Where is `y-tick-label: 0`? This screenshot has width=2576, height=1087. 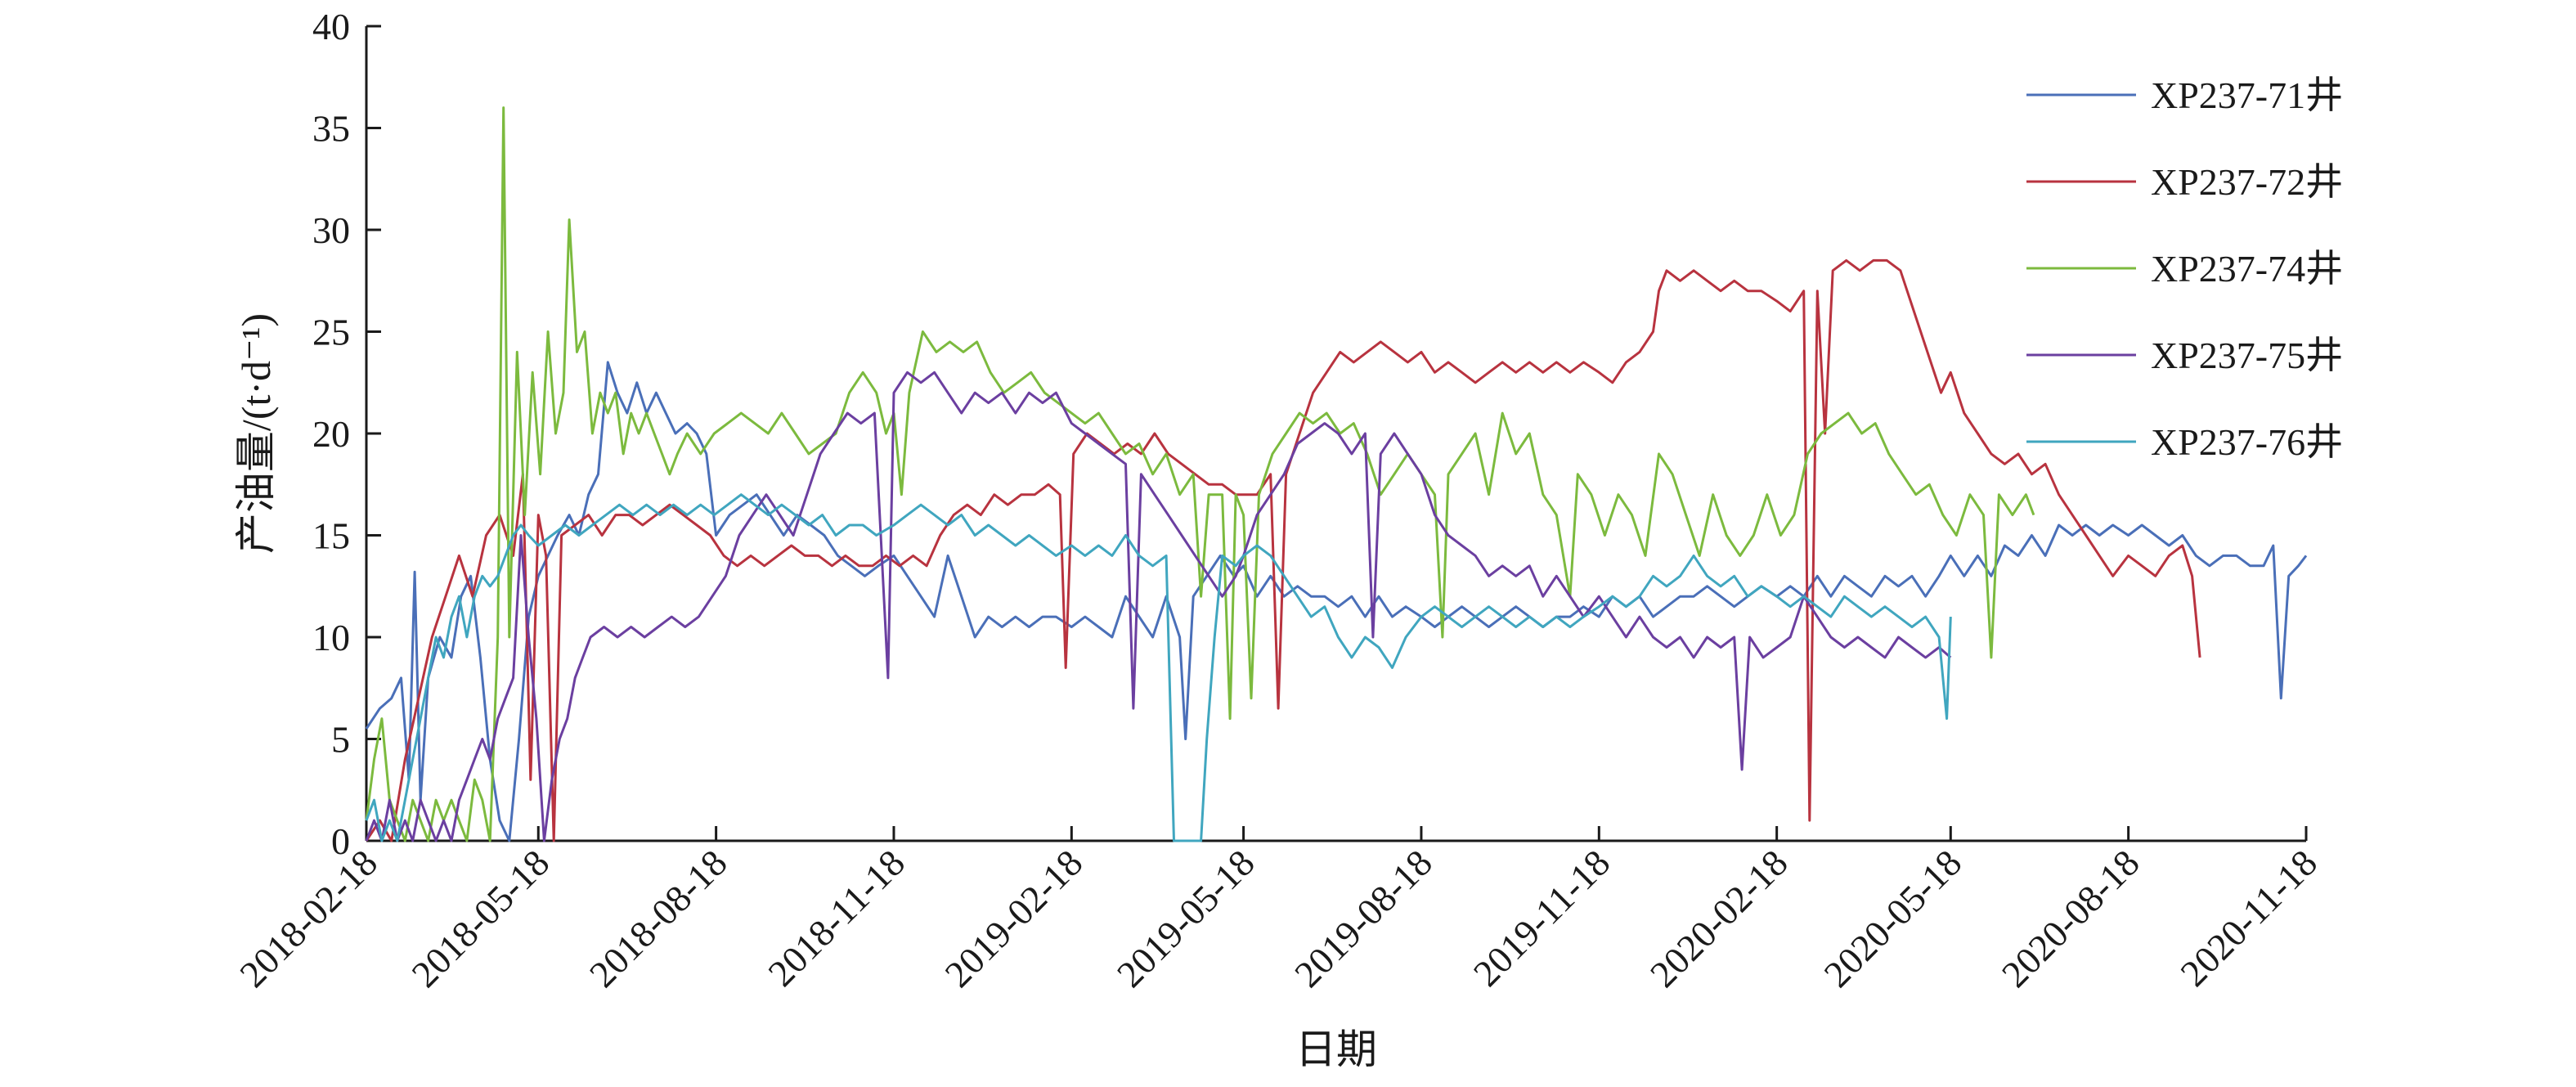 y-tick-label: 0 is located at coordinates (340, 841).